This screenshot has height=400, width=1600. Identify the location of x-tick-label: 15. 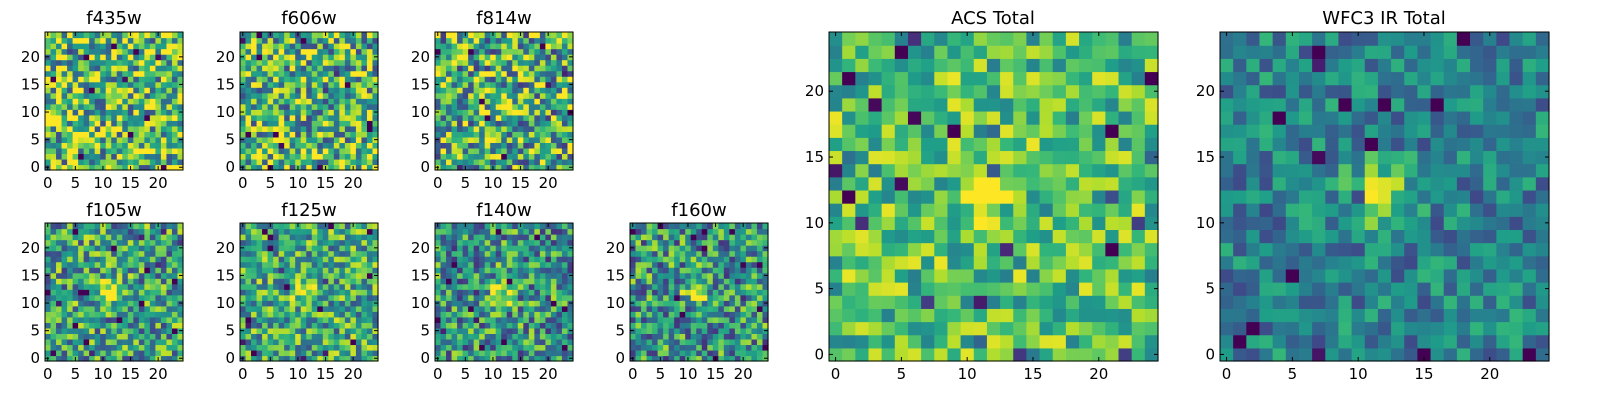
(325, 183).